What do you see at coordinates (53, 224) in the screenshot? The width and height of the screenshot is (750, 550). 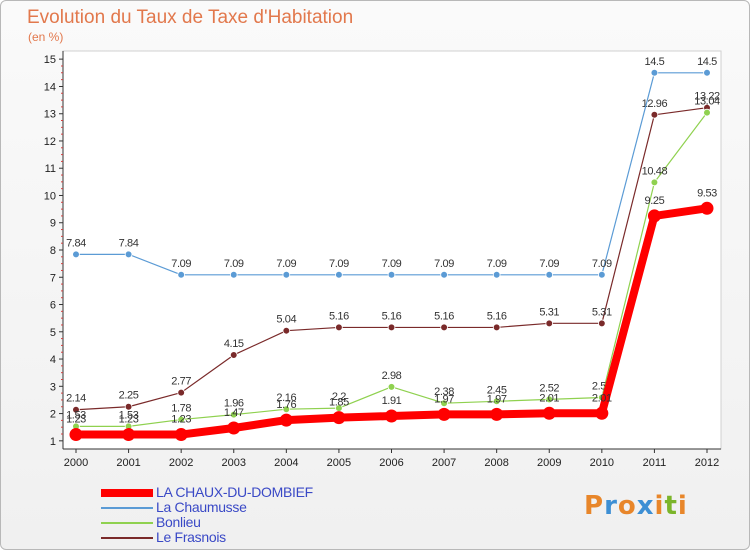 I see `y-tick-label: 9` at bounding box center [53, 224].